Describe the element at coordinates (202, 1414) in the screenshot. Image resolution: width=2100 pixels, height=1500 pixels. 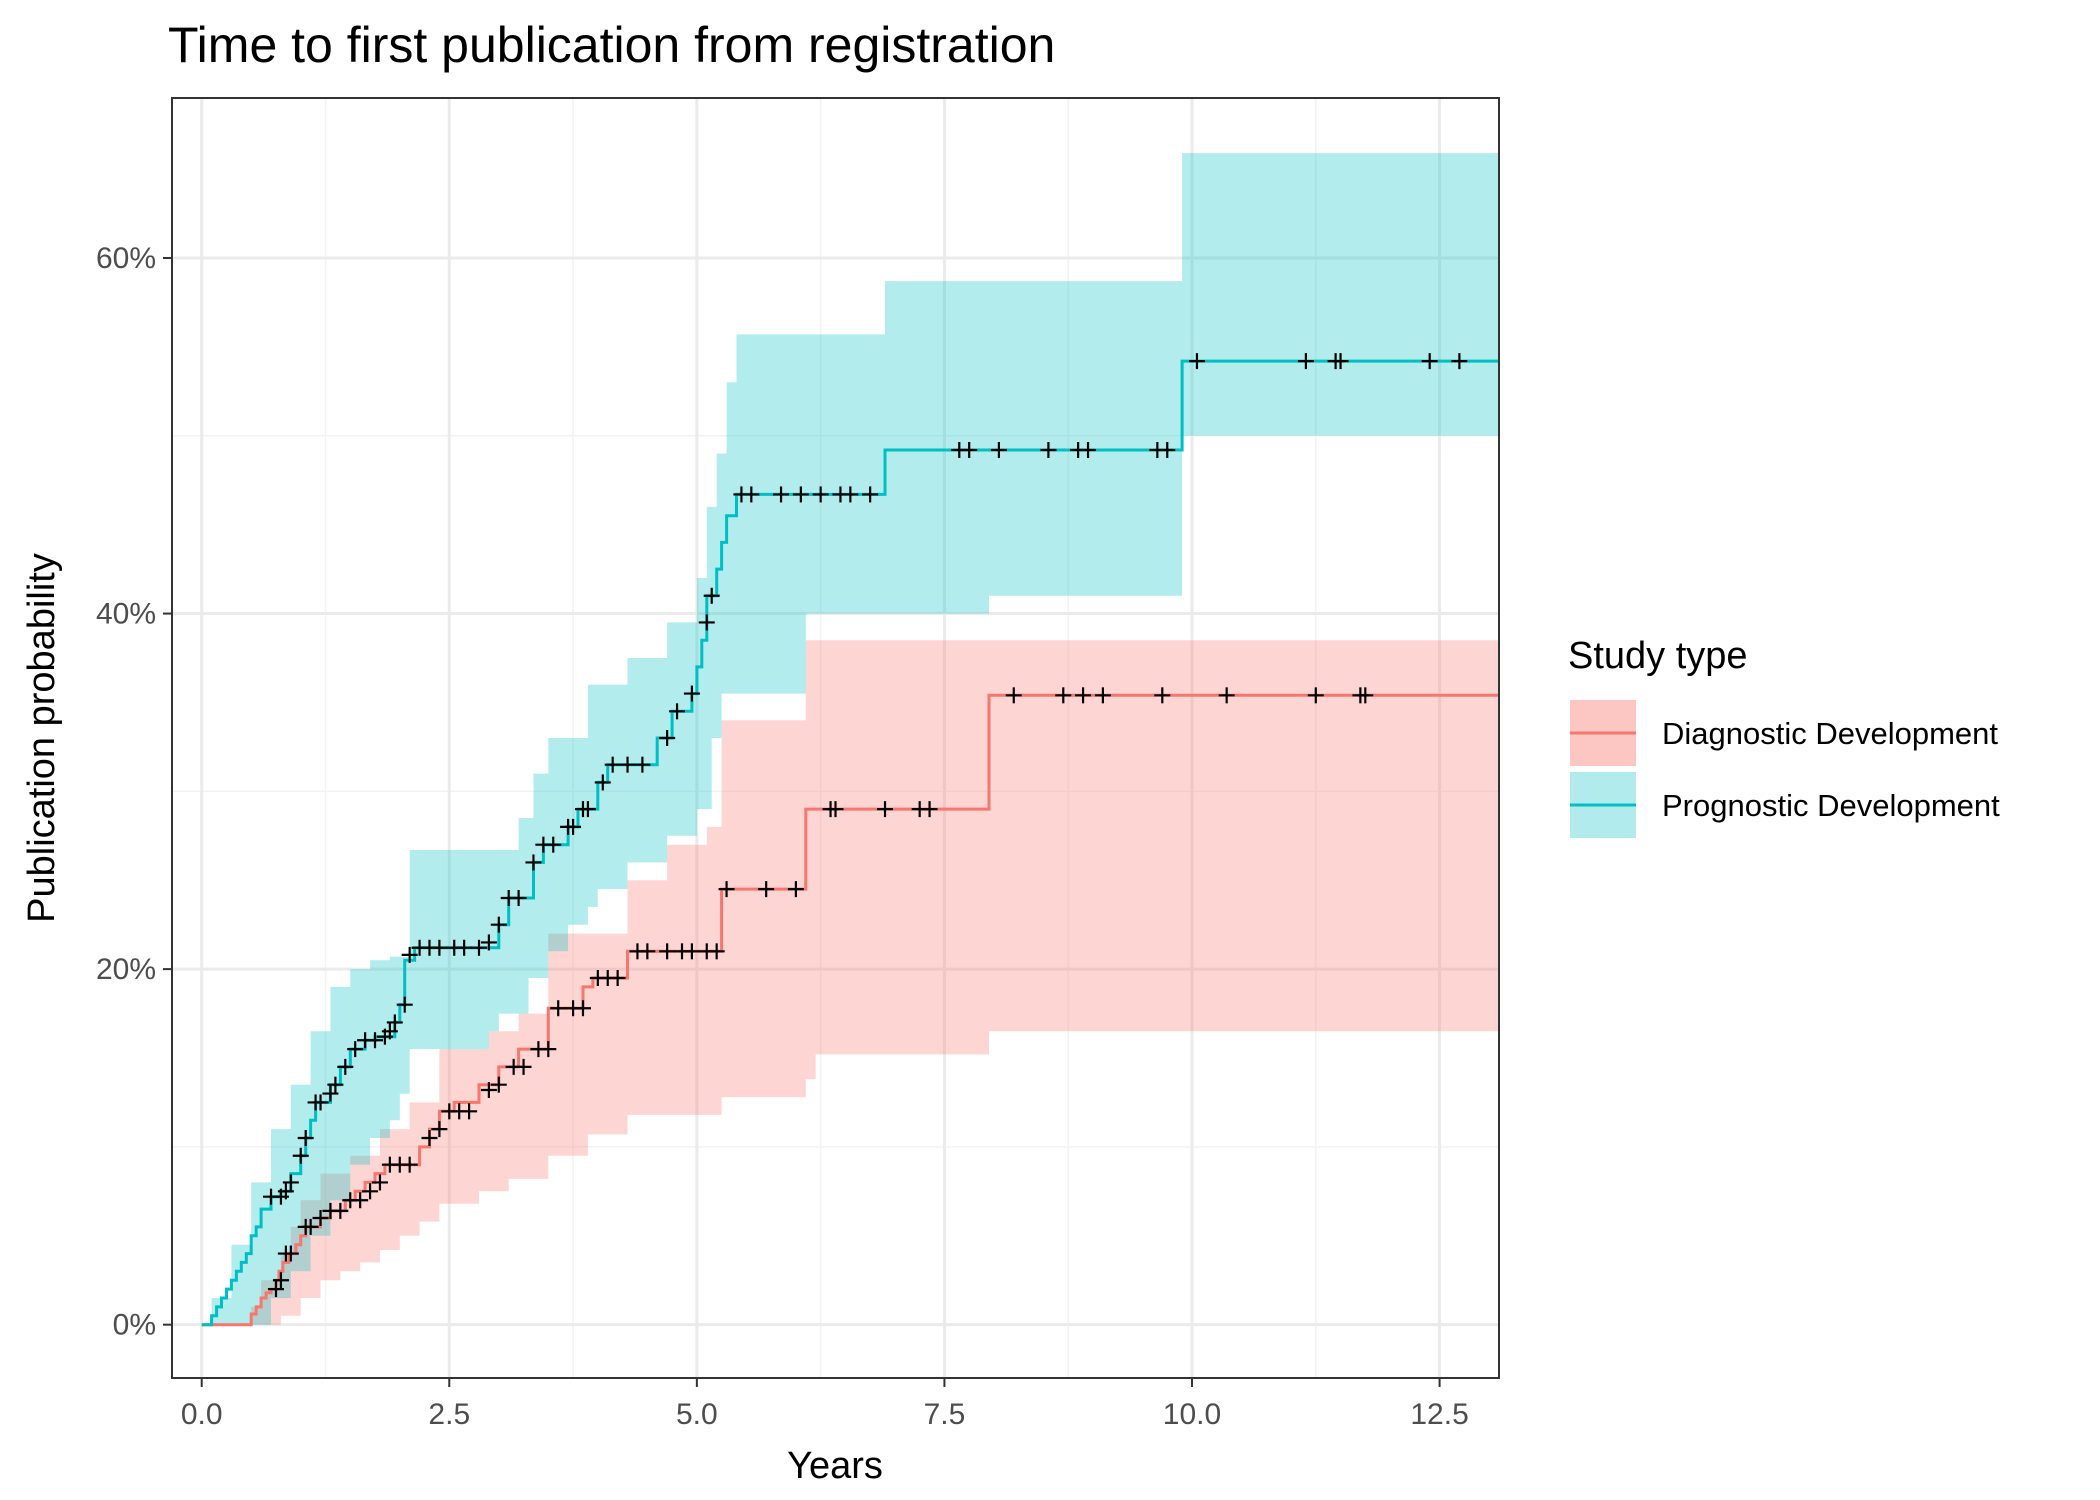
I see `x-tick-label: 0.0` at that location.